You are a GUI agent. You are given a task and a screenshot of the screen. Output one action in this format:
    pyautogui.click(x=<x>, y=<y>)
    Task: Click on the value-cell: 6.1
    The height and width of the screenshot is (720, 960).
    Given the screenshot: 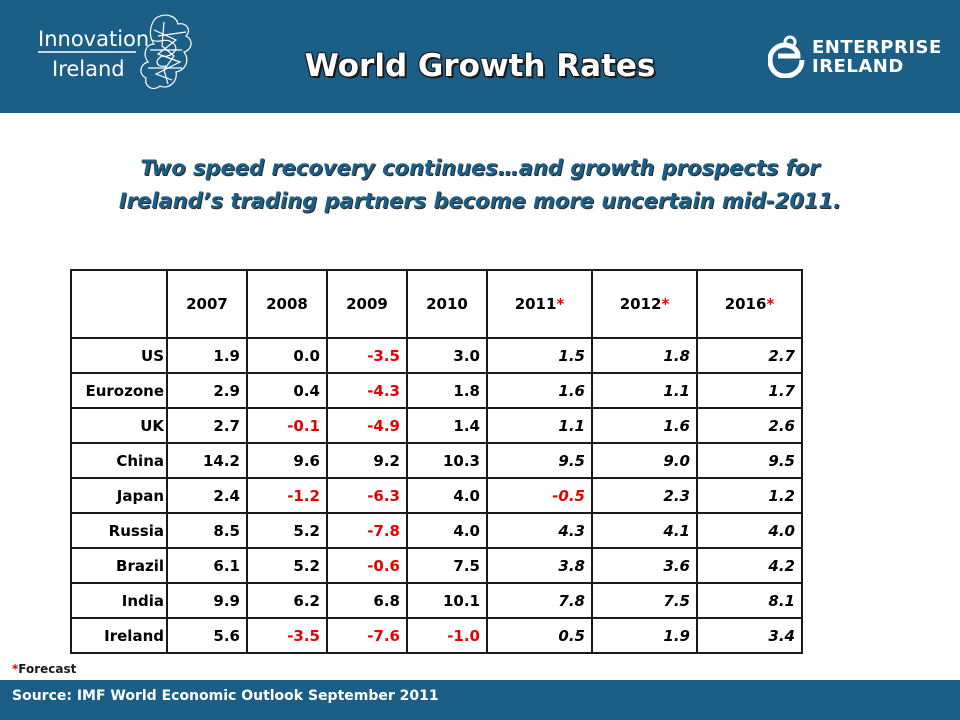 What is the action you would take?
    pyautogui.click(x=207, y=565)
    